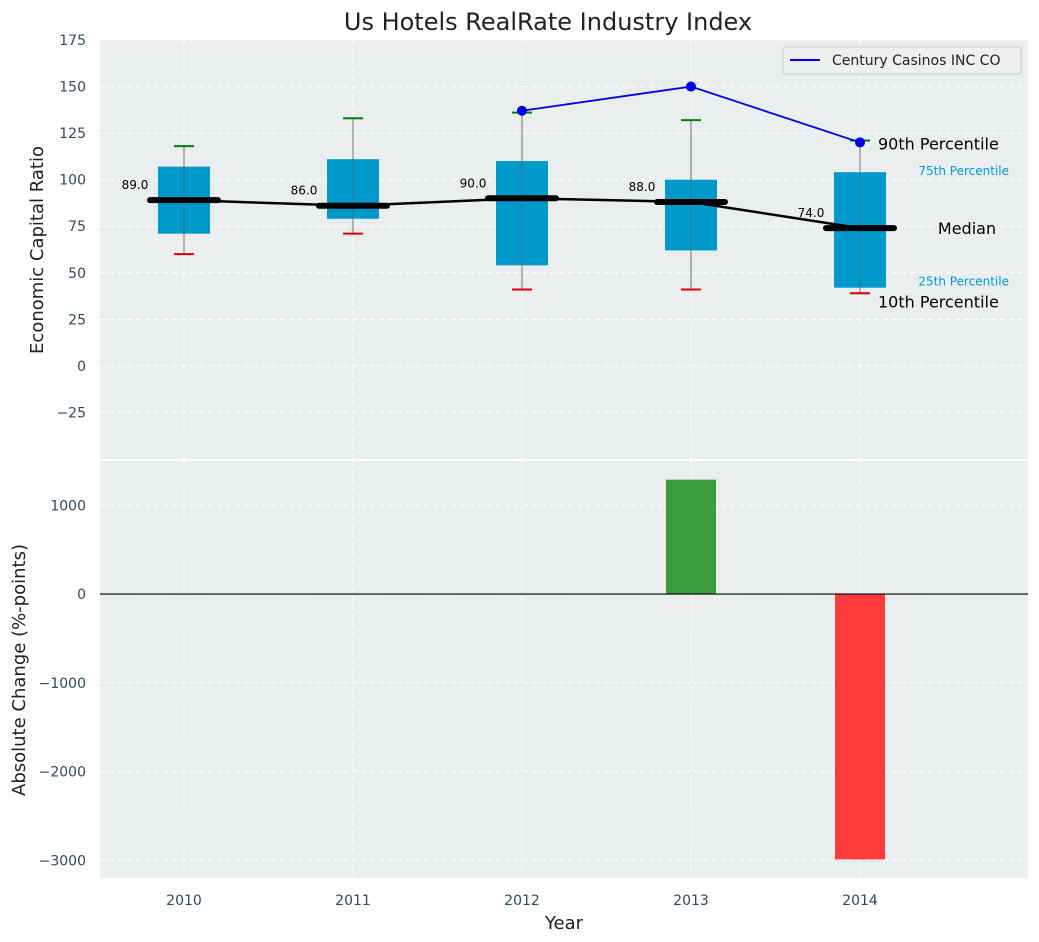 This screenshot has width=1039, height=942. What do you see at coordinates (642, 187) in the screenshot?
I see `median-value-label: 88.0` at bounding box center [642, 187].